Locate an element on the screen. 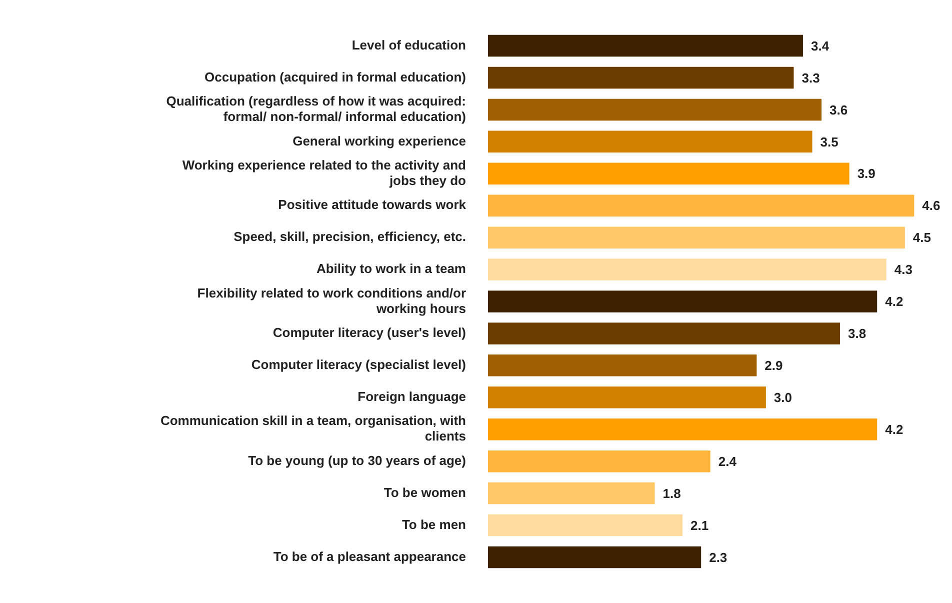 Image resolution: width=952 pixels, height=603 pixels. y-tick-label: Communication skill in a team, organisation, with clients is located at coordinates (313, 428).